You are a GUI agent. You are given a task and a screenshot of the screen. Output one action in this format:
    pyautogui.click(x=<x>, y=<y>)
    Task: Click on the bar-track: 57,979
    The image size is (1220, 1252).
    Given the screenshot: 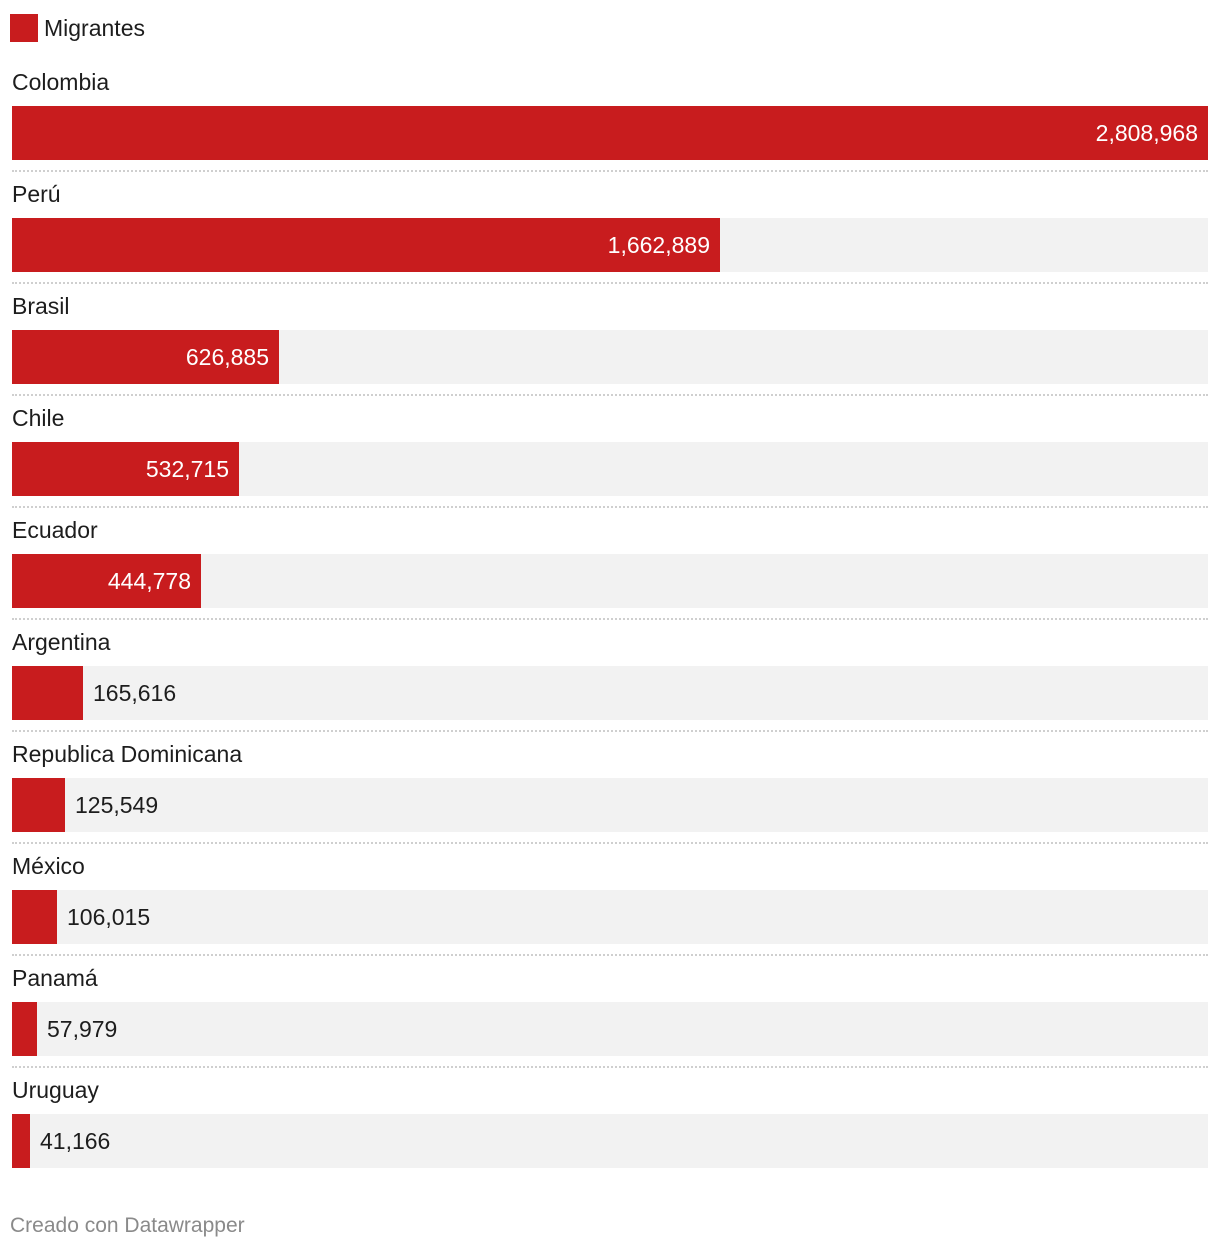 What is the action you would take?
    pyautogui.click(x=610, y=1029)
    